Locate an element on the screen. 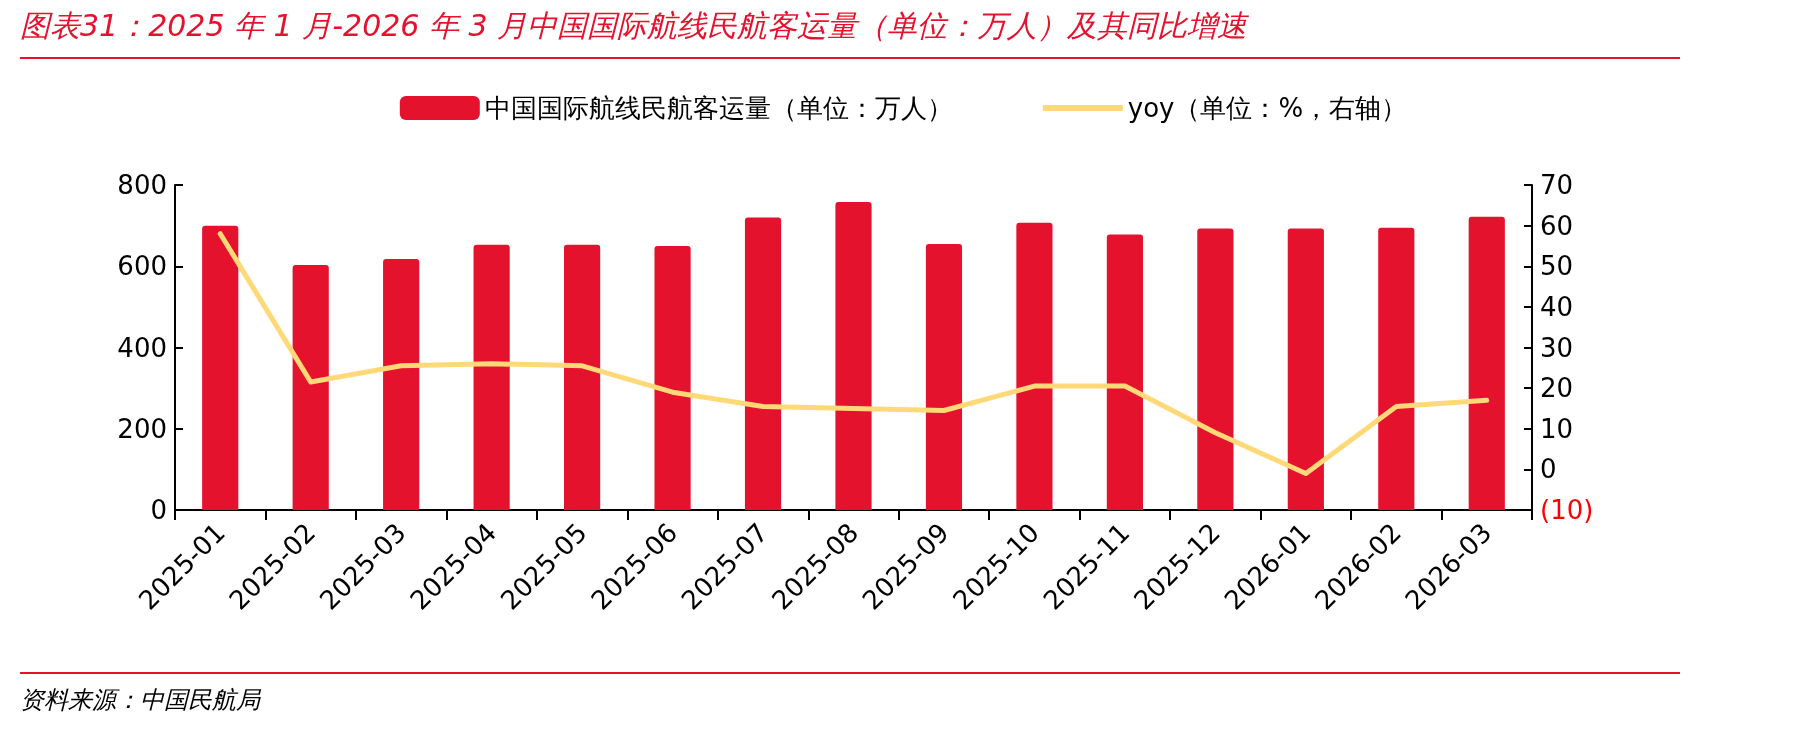 This screenshot has width=1807, height=736. legend-label: 中国国际航线民航客运量（单位：万人） is located at coordinates (718, 108).